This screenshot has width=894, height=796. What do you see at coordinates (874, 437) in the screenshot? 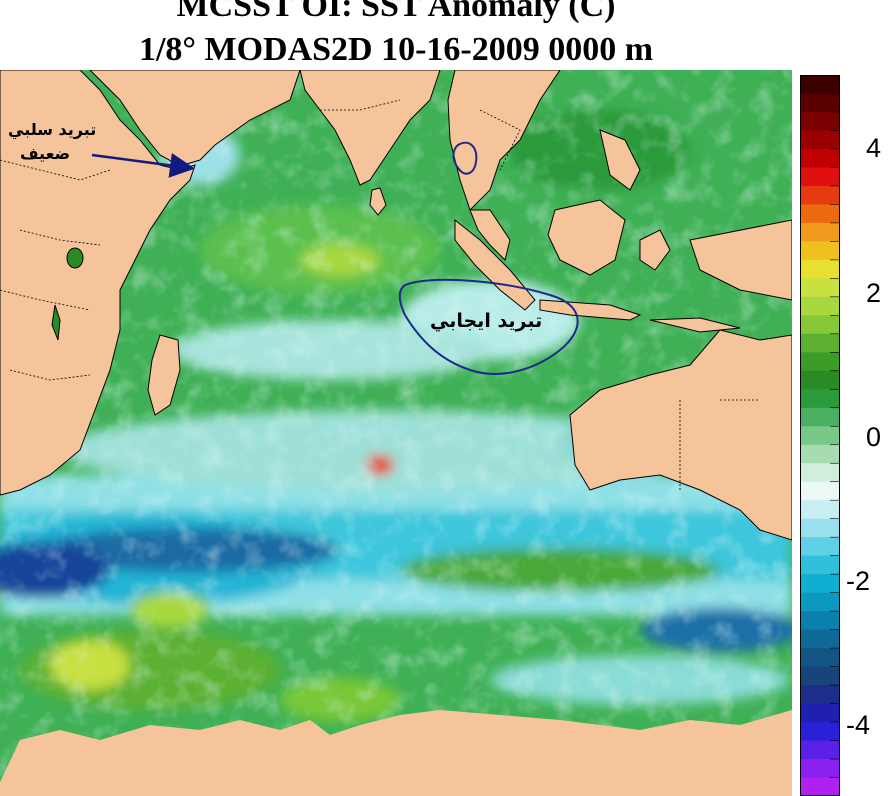
I see `colorbar-tick-label: 0` at bounding box center [874, 437].